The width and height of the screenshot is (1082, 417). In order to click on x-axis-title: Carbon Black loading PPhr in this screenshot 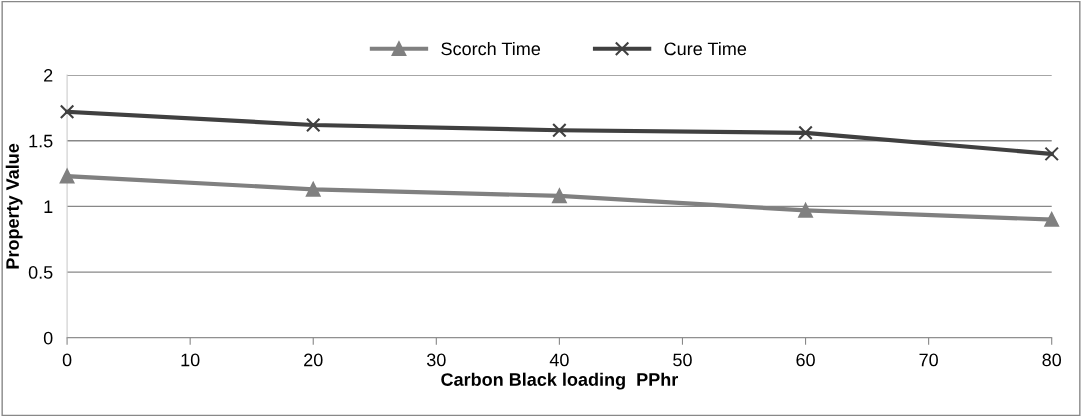, I will do `click(560, 381)`.